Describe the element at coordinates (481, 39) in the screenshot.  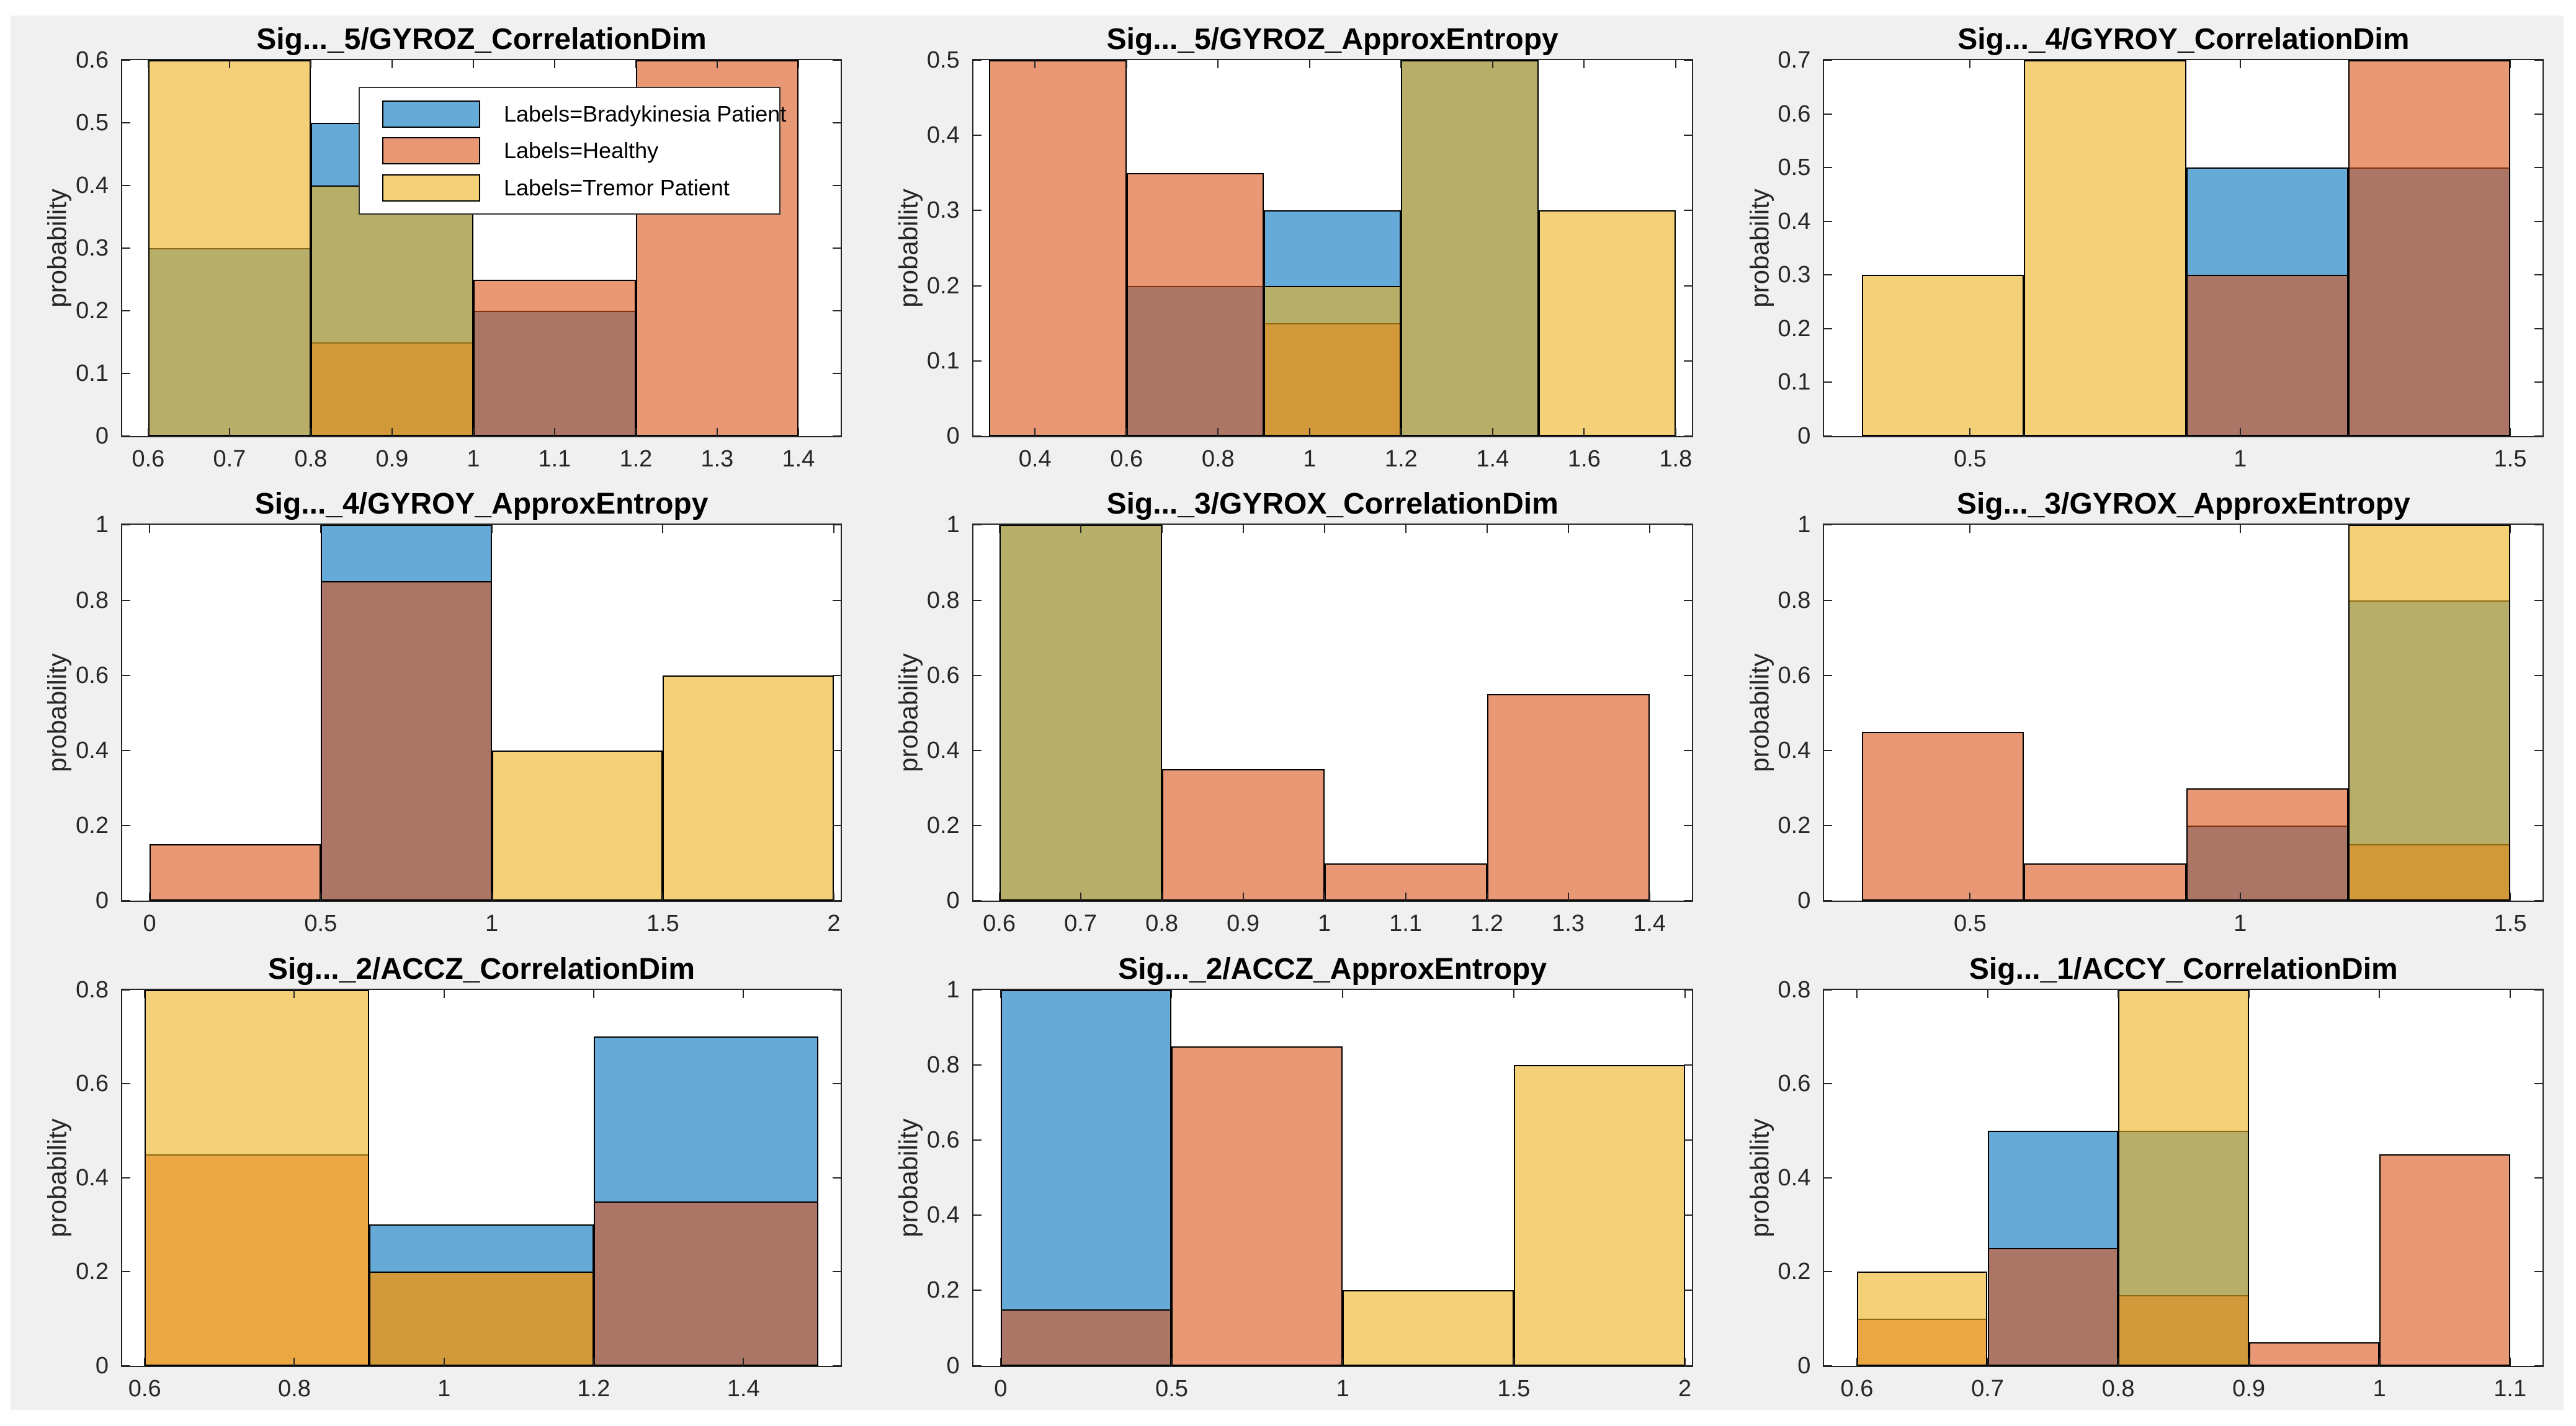
I see `plot-title: Sig..._5/GYROZ_CorrelationDim` at that location.